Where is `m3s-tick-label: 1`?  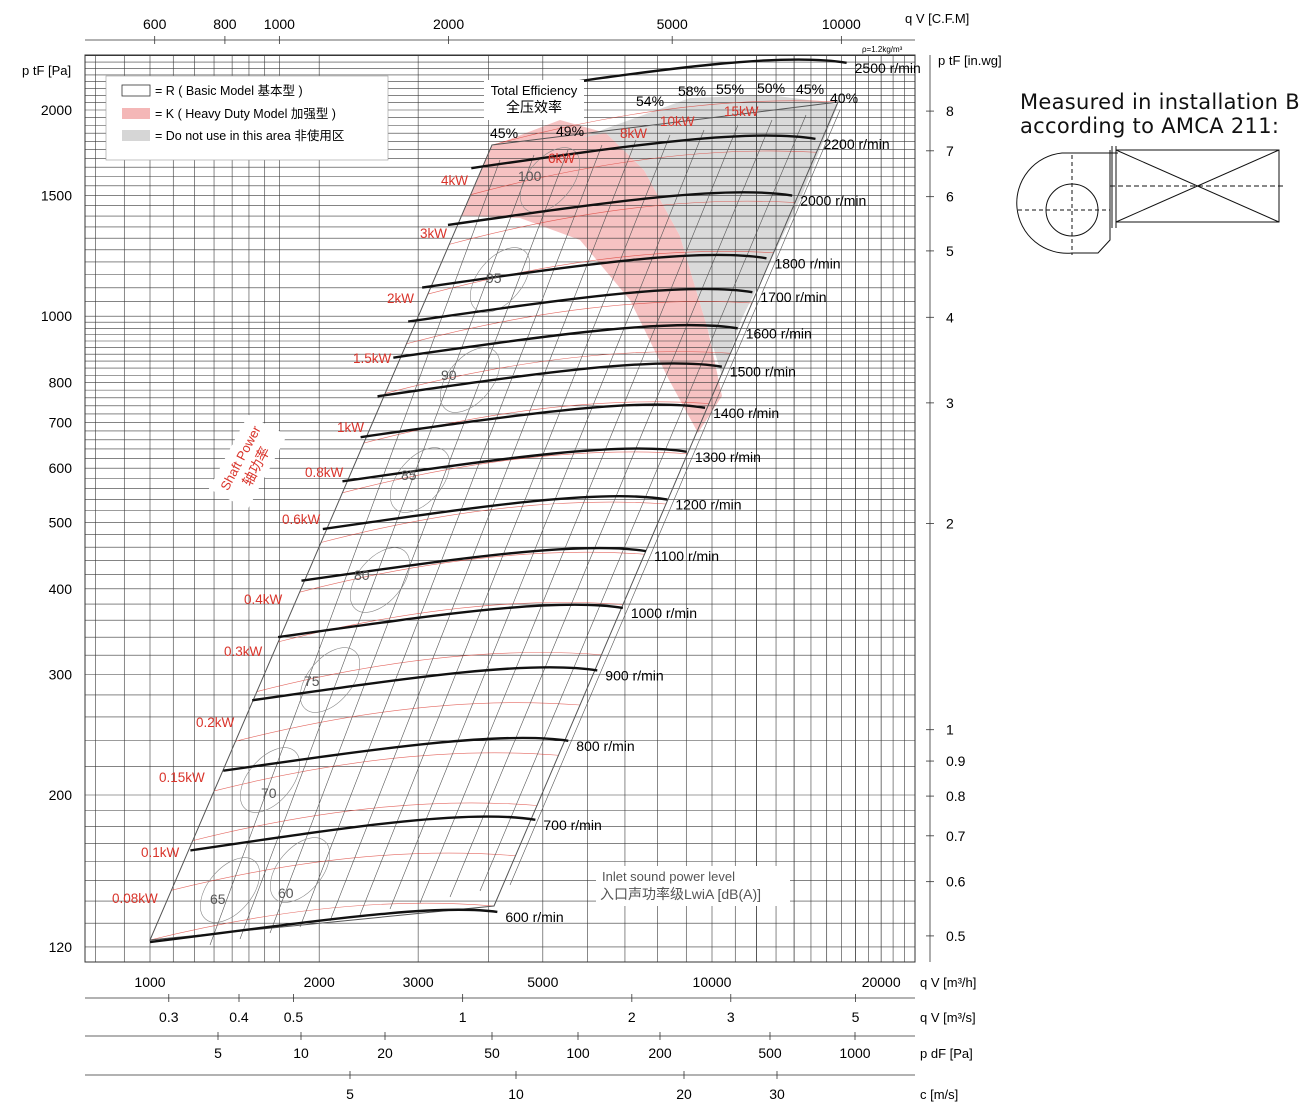
m3s-tick-label: 1 is located at coordinates (463, 1017).